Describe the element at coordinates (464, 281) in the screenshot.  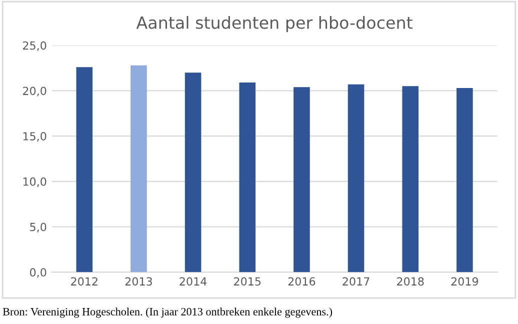
I see `x-tick-label: 2019` at that location.